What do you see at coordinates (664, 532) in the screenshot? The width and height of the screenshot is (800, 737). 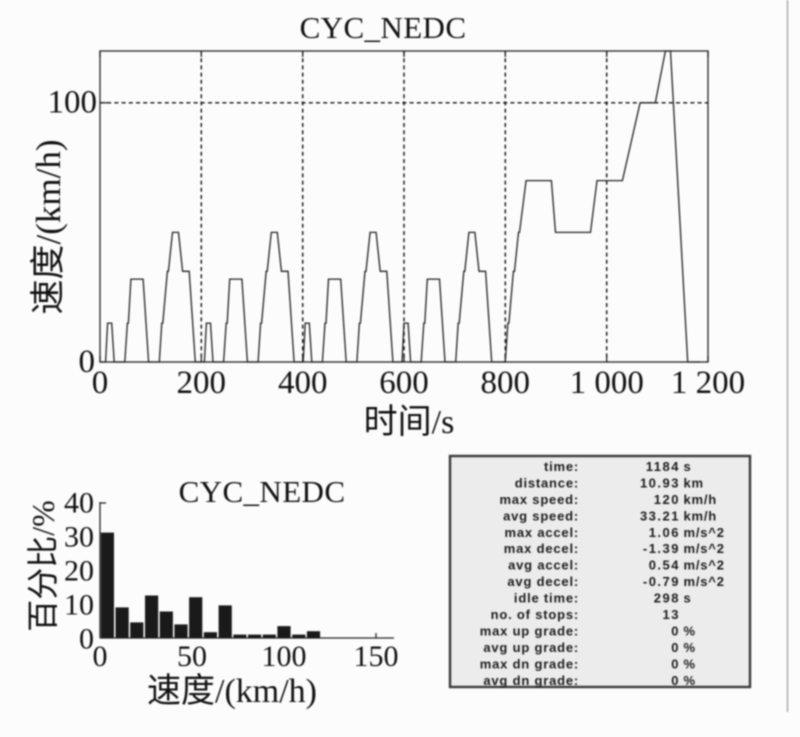 I see `svg-text: 1.06` at bounding box center [664, 532].